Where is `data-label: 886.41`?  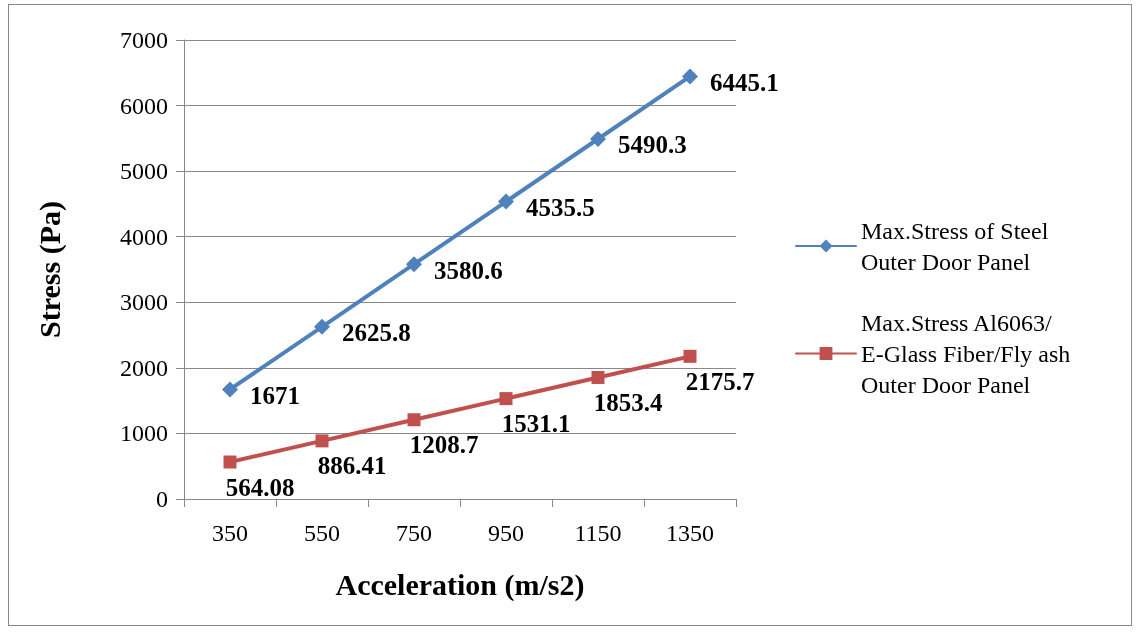
data-label: 886.41 is located at coordinates (352, 466).